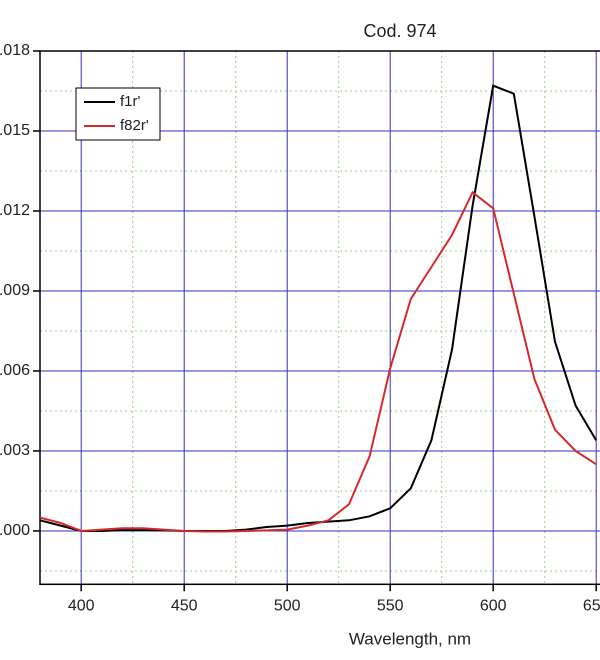  I want to click on legend-label: f82r', so click(134, 125).